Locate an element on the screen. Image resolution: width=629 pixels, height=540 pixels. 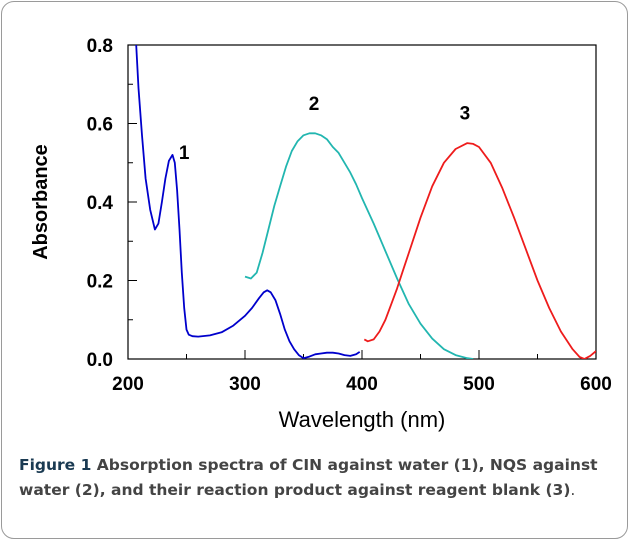
curve-label: 3 is located at coordinates (465, 114).